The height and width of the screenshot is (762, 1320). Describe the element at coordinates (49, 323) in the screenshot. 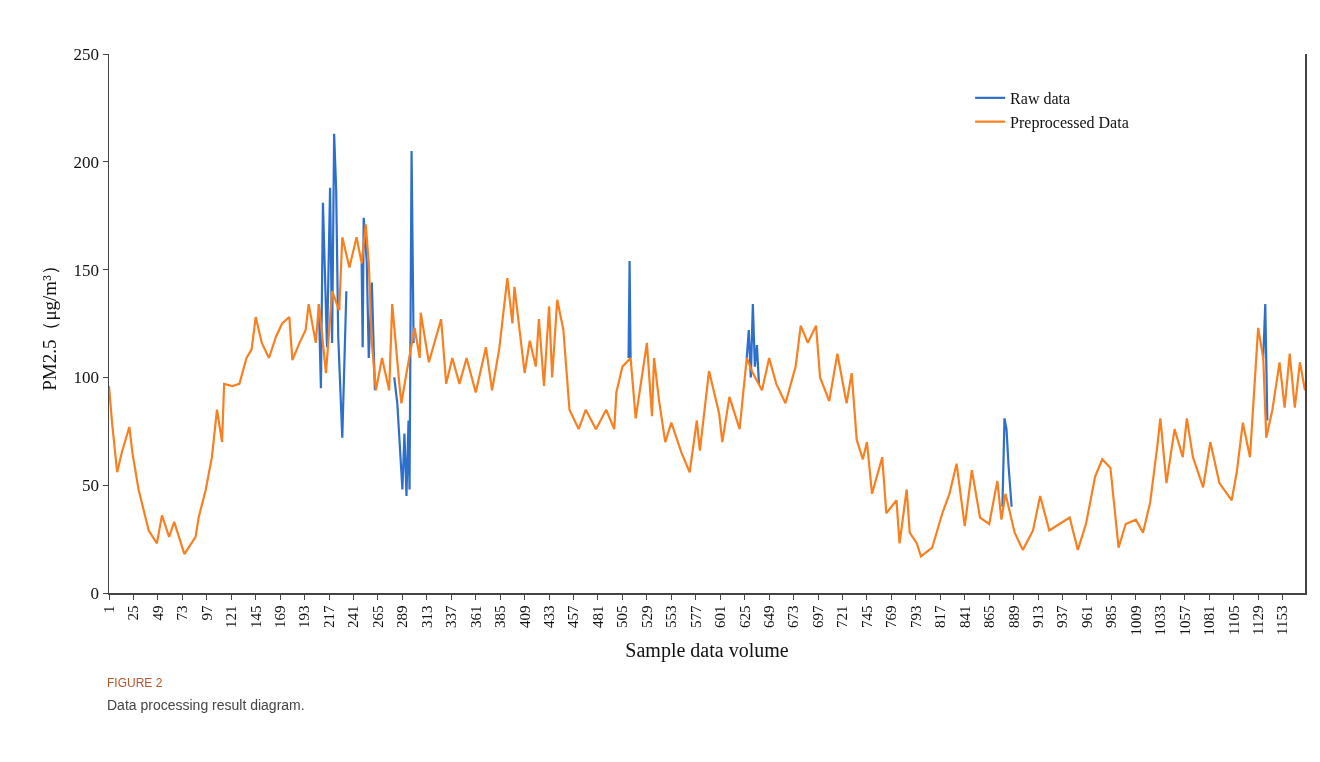

I see `y-axis-title: PM2.5（μg/m³）` at that location.